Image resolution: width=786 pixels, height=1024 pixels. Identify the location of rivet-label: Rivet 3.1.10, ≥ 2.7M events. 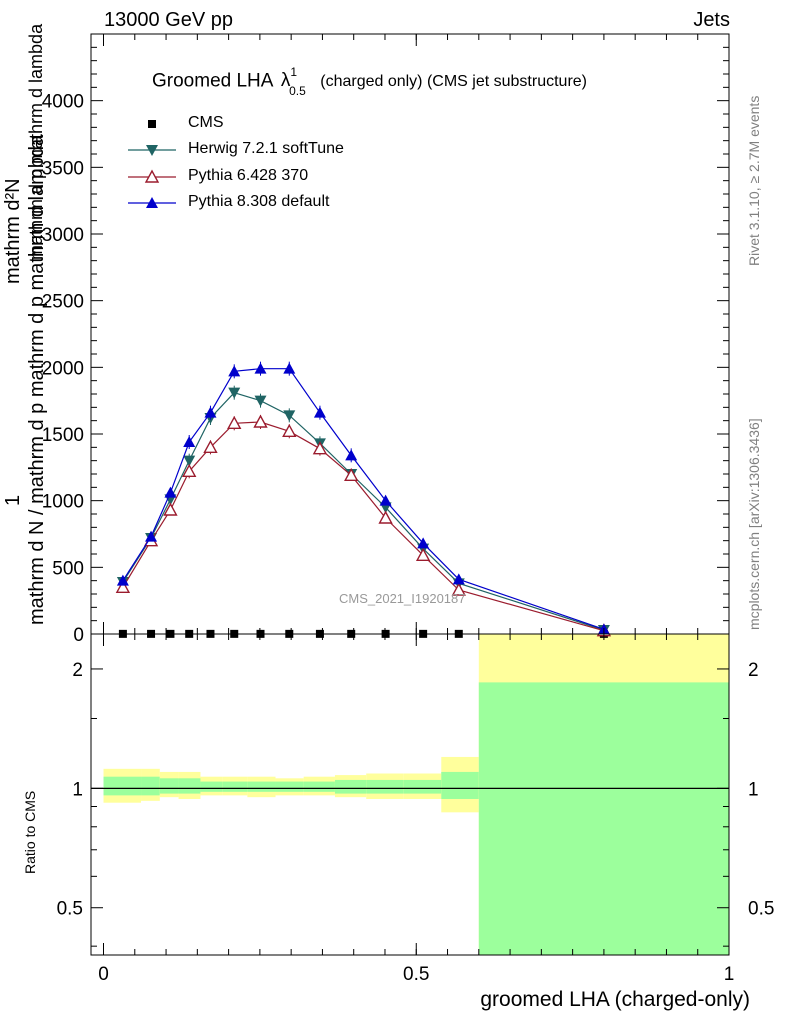
(754, 180).